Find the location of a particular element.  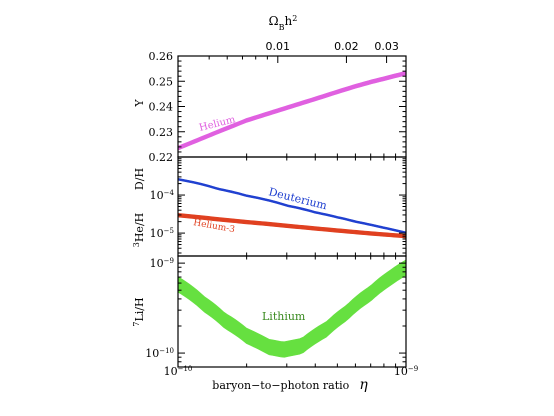

y-tick-label: 10⁻⁴ is located at coordinates (162, 195).